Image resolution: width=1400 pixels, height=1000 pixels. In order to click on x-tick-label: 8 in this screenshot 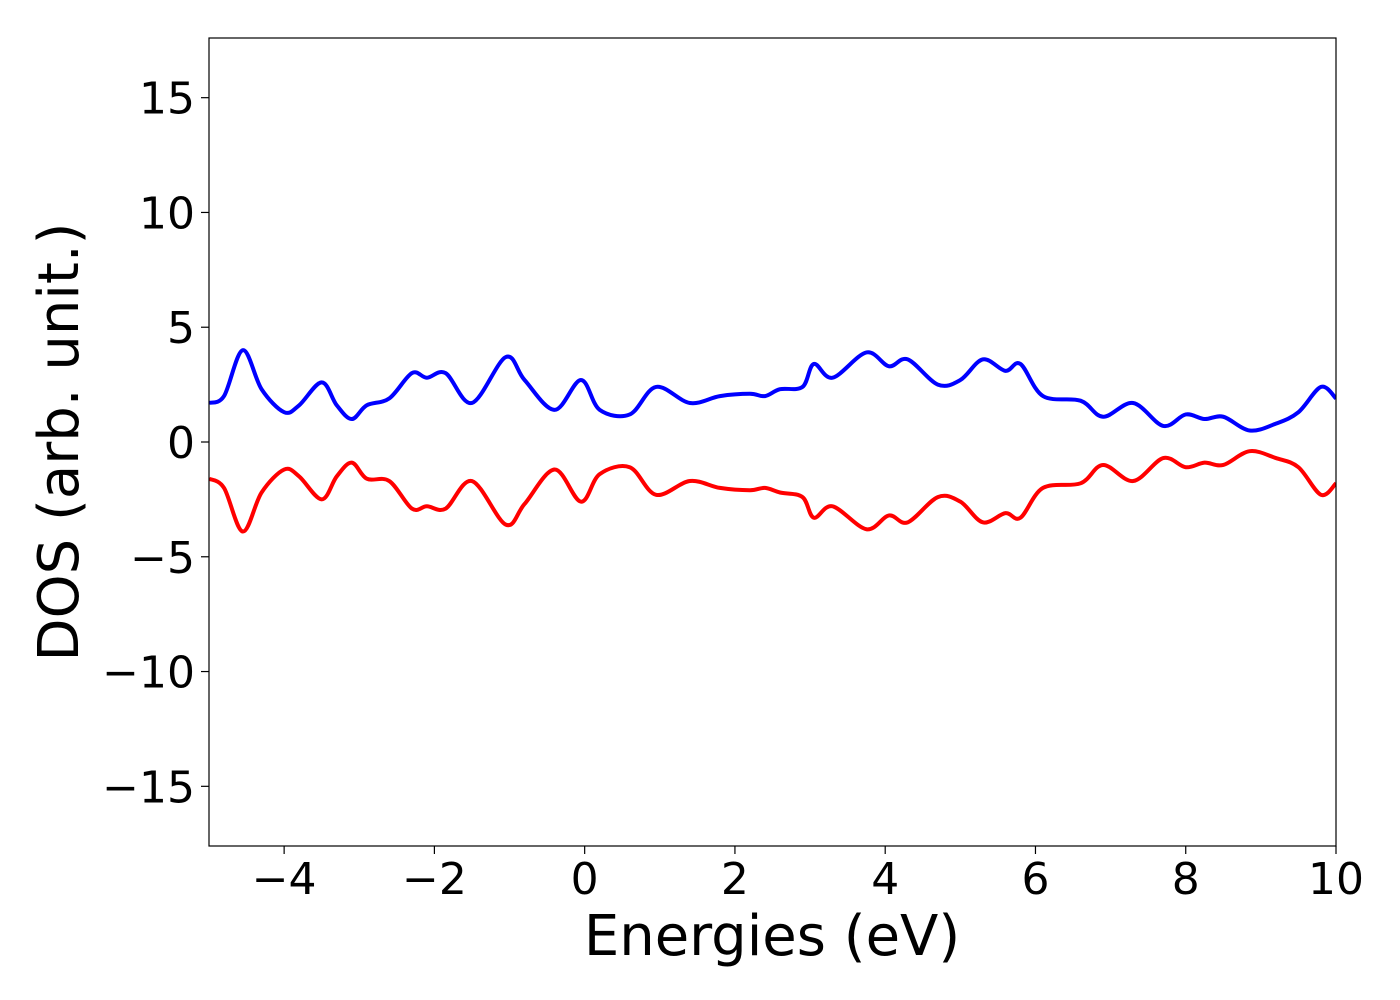, I will do `click(1186, 879)`.